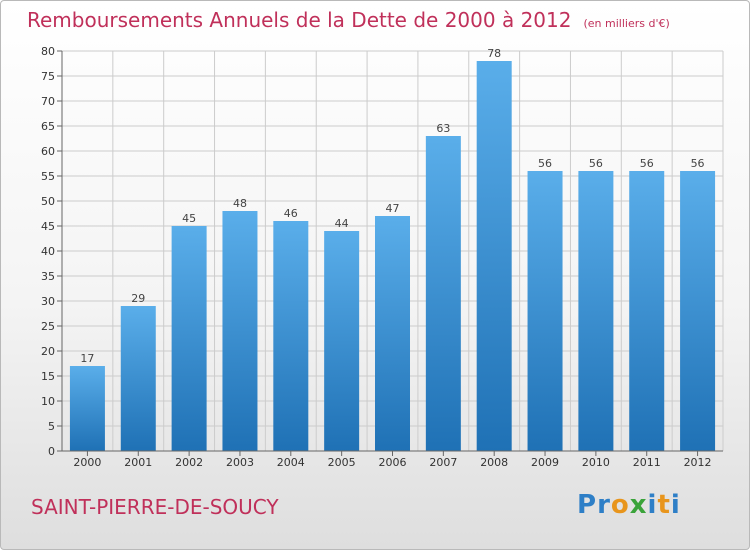  I want to click on data-label-2010: 56, so click(596, 163).